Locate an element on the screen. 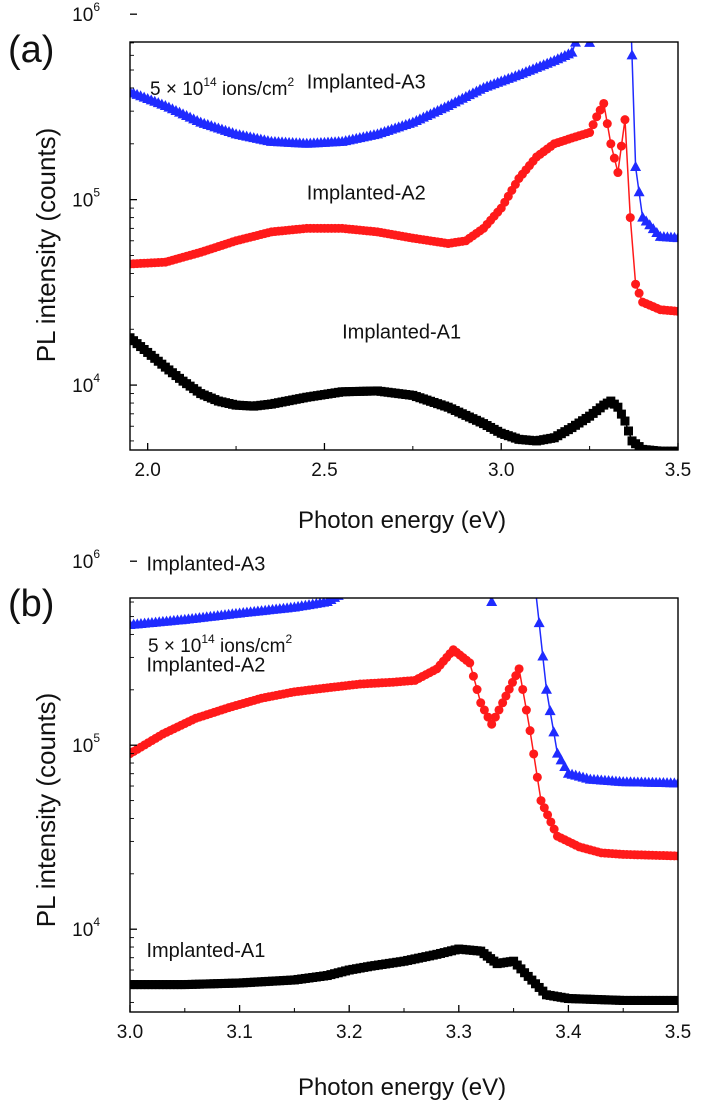  x-tick-label: 3.5 is located at coordinates (678, 470).